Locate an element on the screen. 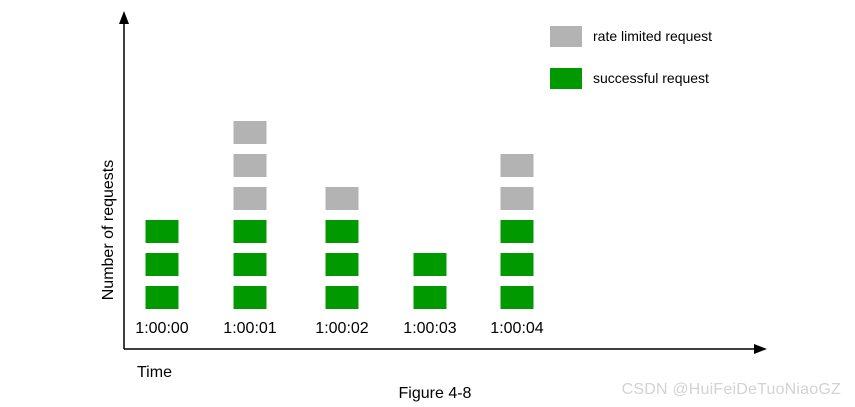  figure-caption: Figure 4-8 is located at coordinates (435, 393).